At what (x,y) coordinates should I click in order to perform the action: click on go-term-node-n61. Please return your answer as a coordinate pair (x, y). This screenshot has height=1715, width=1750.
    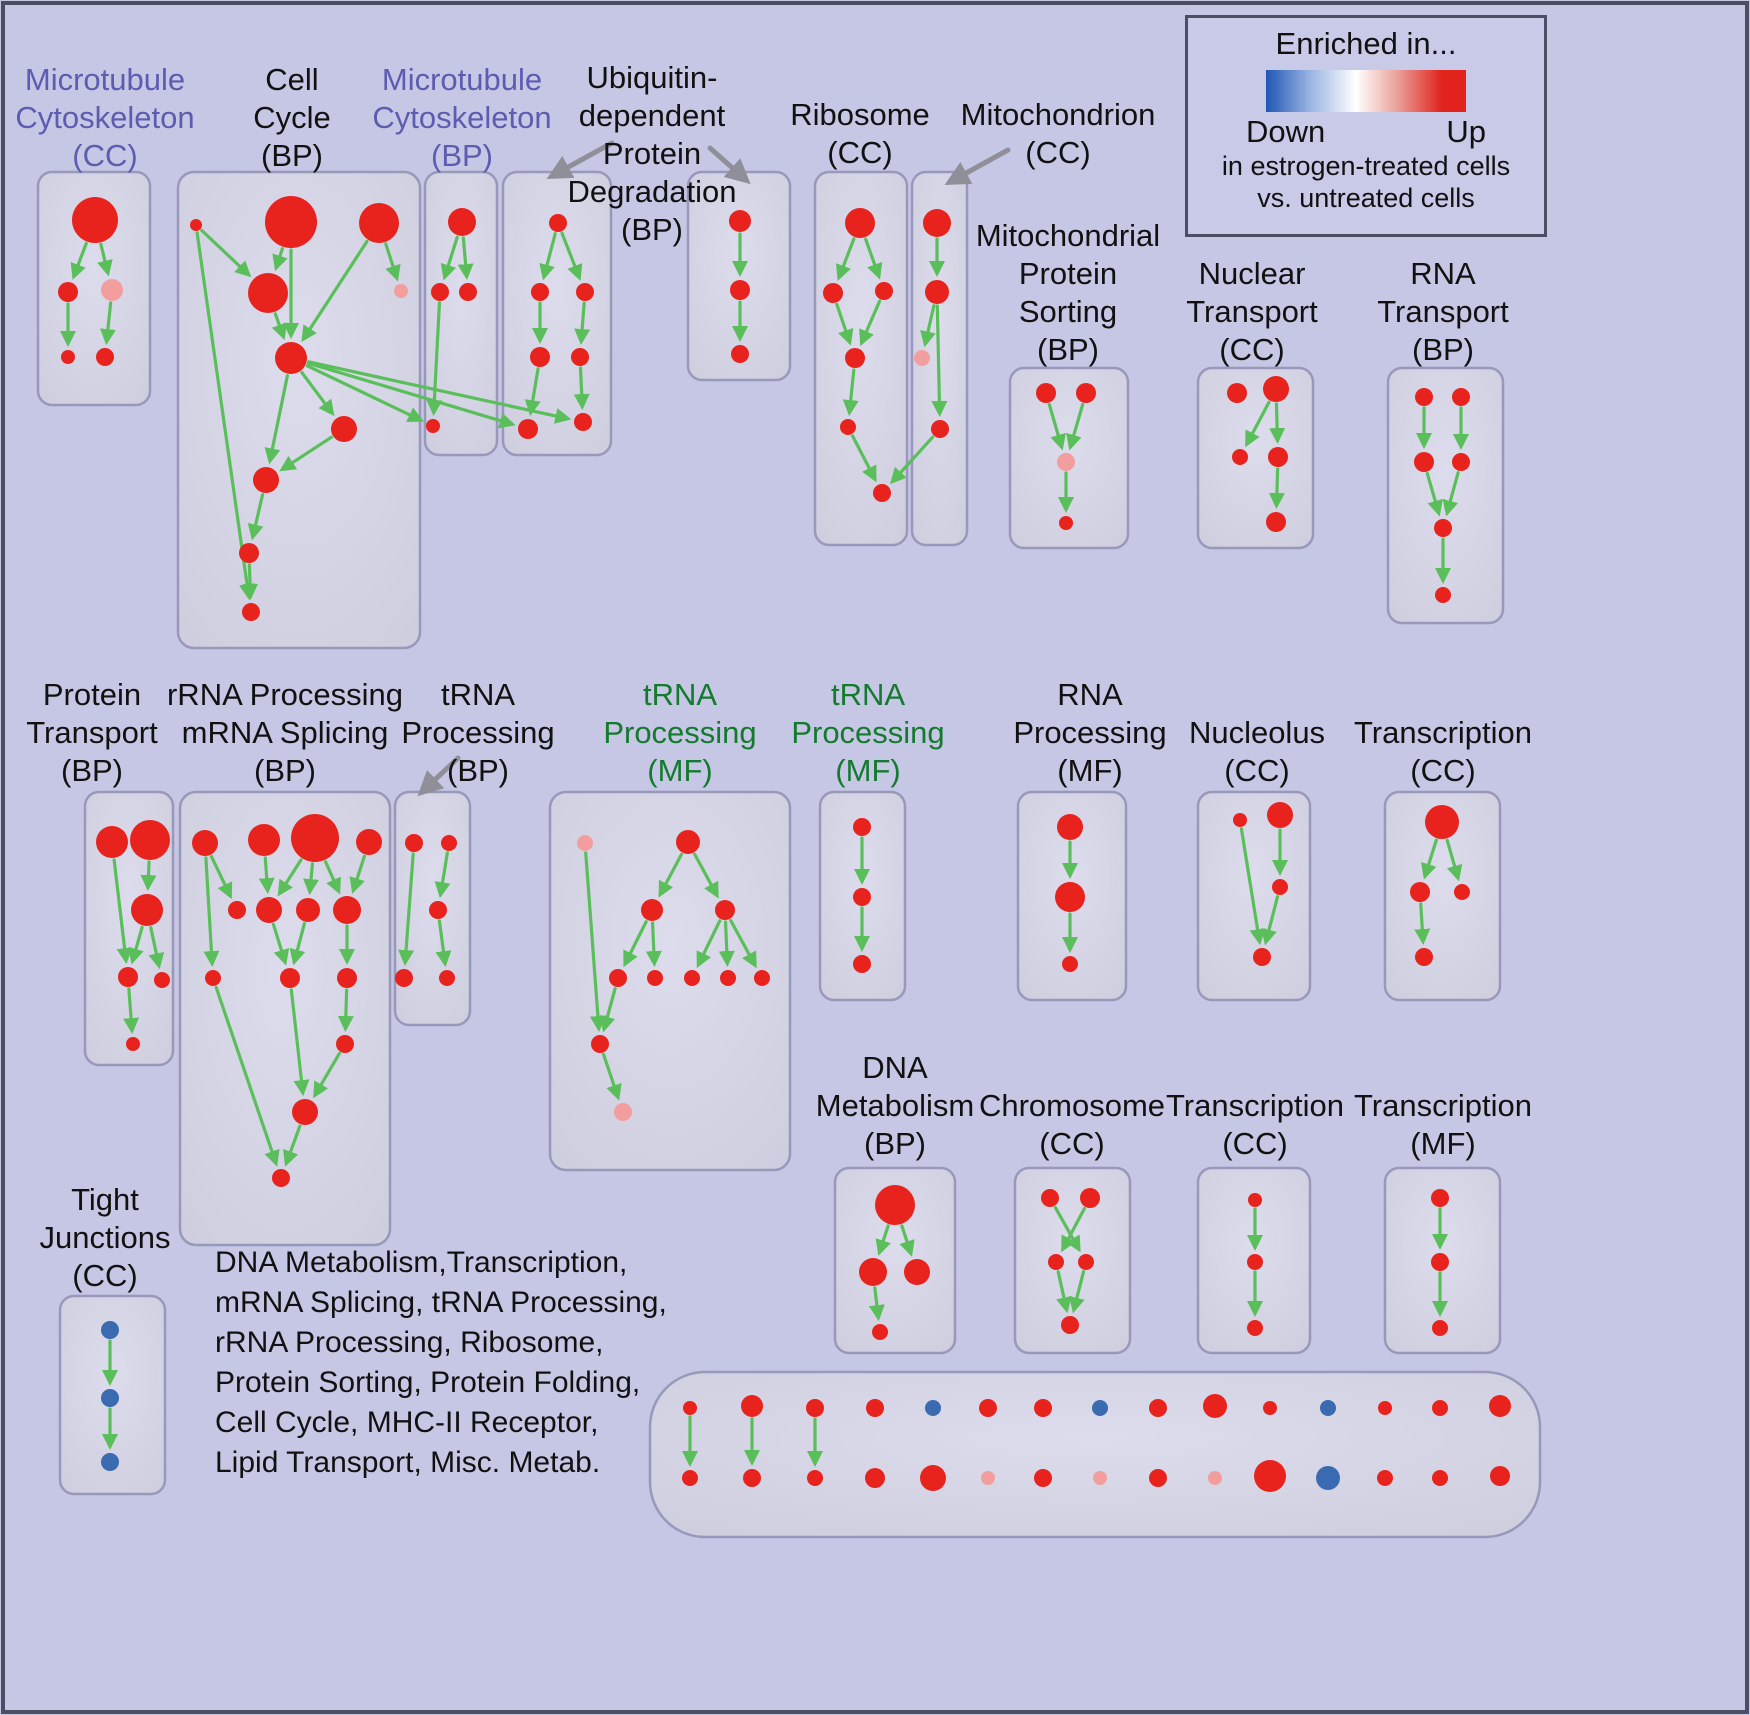
    Looking at the image, I should click on (205, 843).